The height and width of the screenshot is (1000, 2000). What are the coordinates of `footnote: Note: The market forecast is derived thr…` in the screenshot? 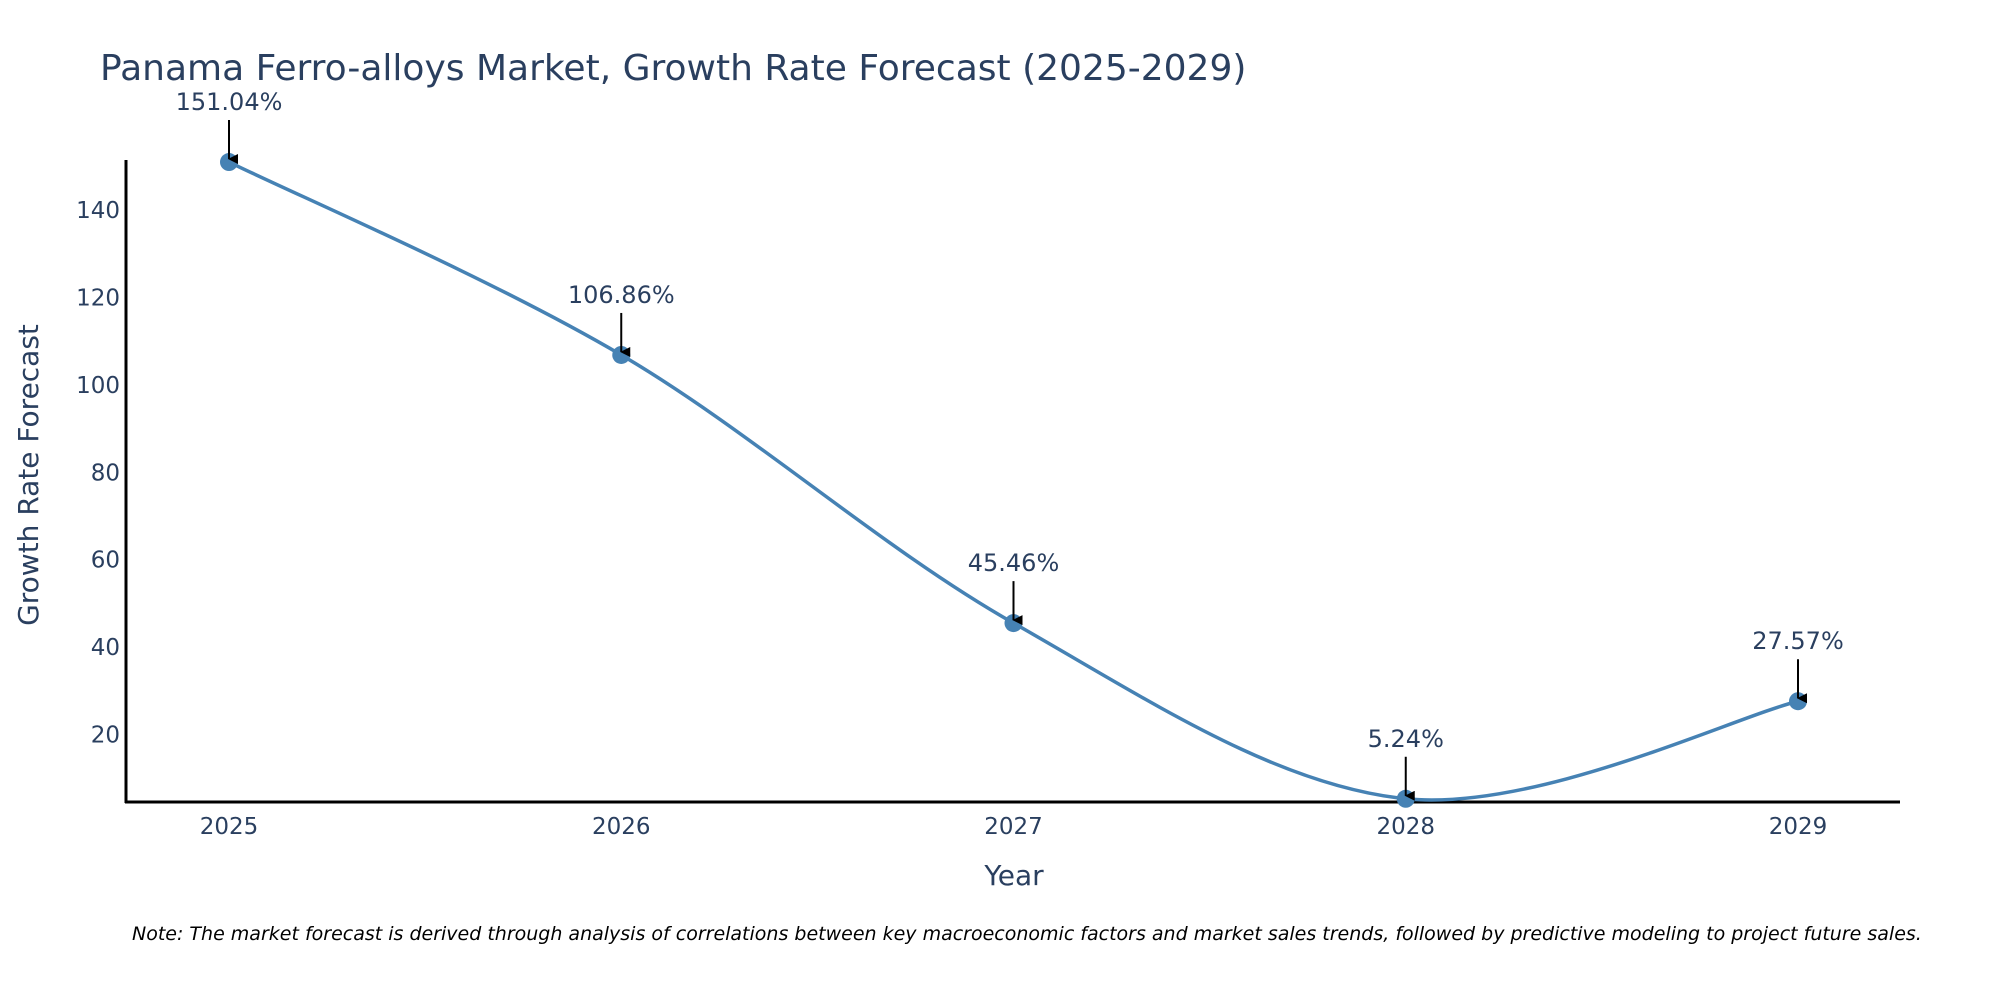 It's located at (1027, 934).